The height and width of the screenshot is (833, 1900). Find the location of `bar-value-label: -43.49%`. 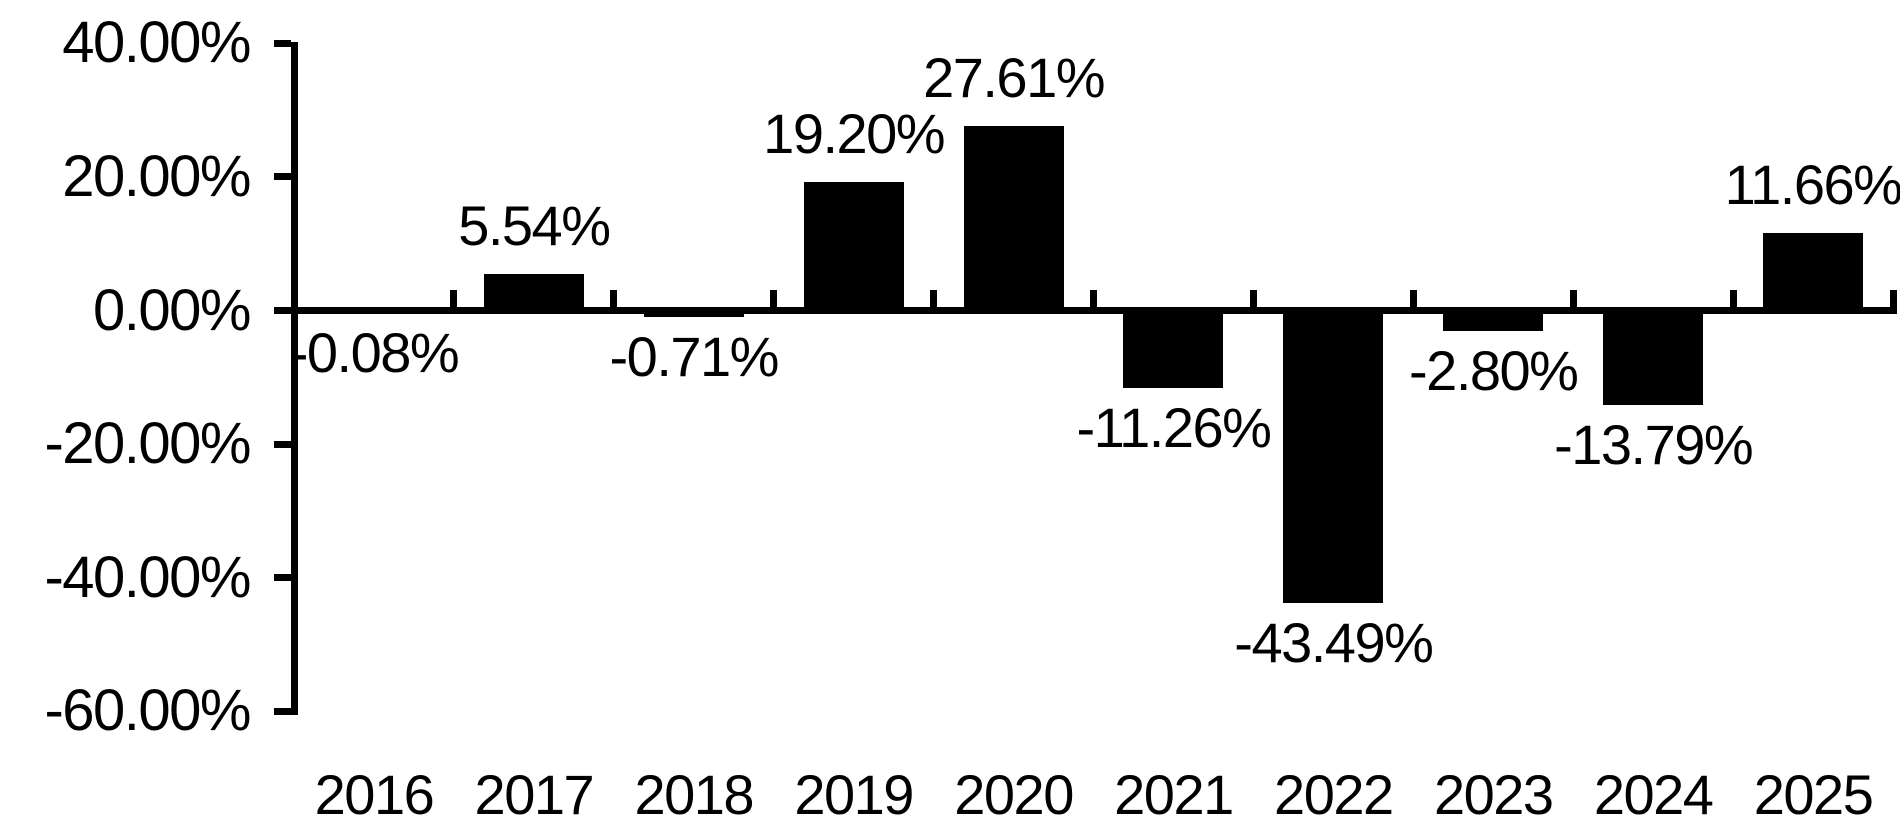

bar-value-label: -43.49% is located at coordinates (1334, 642).